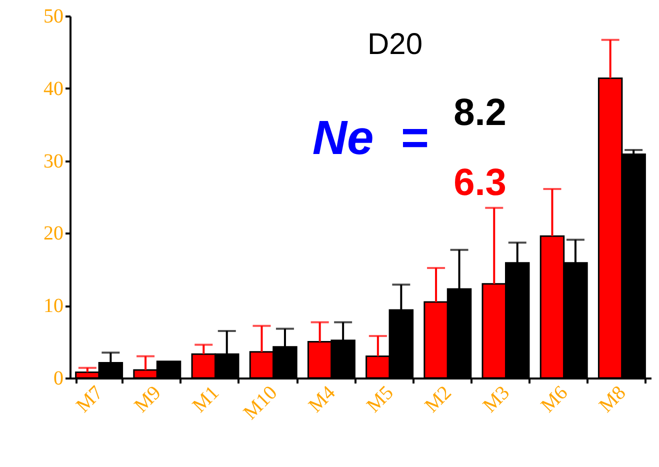 This screenshot has height=467, width=659. Describe the element at coordinates (54, 233) in the screenshot. I see `y-tick-label: 20` at that location.